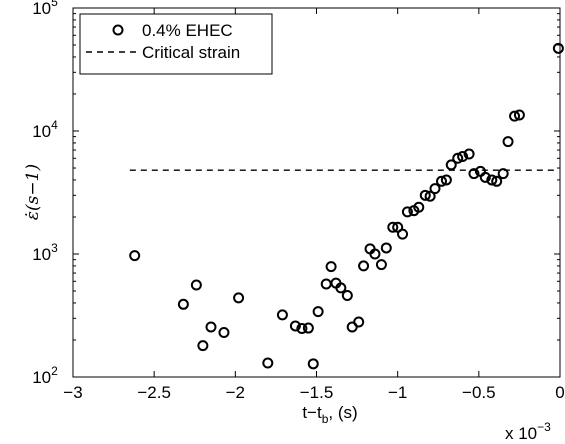  I want to click on x-tick-label: −1.5, so click(317, 392).